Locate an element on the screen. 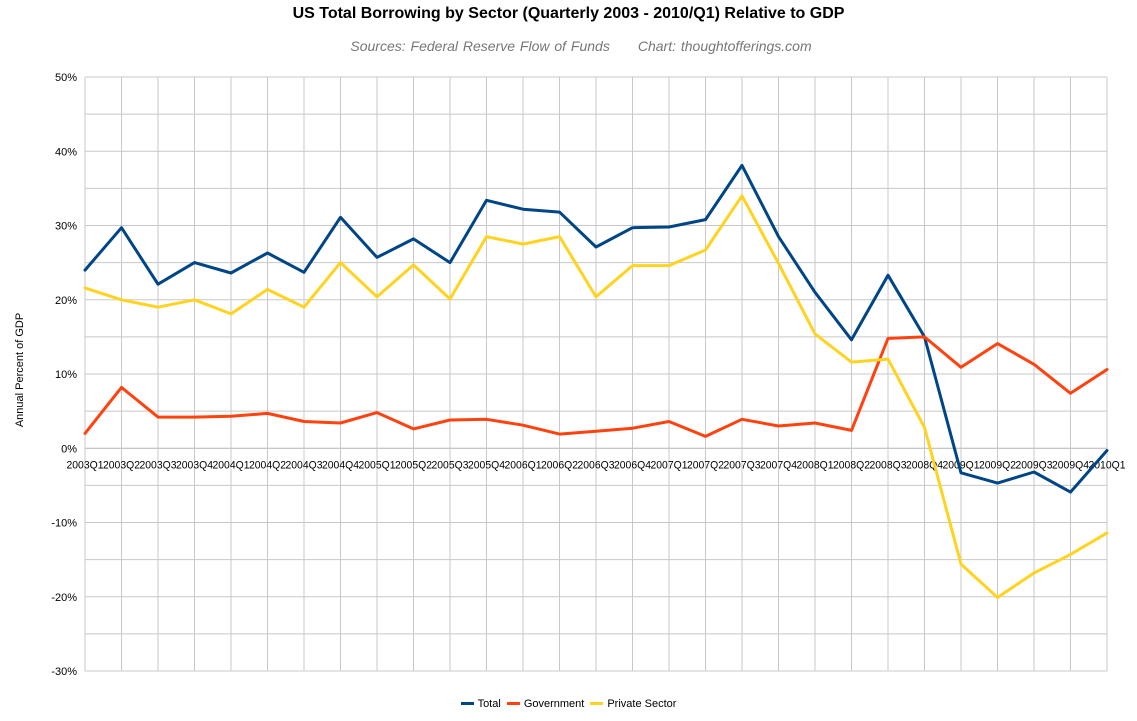 This screenshot has height=721, width=1137. x-tick-label: 2005Q1 is located at coordinates (377, 465).